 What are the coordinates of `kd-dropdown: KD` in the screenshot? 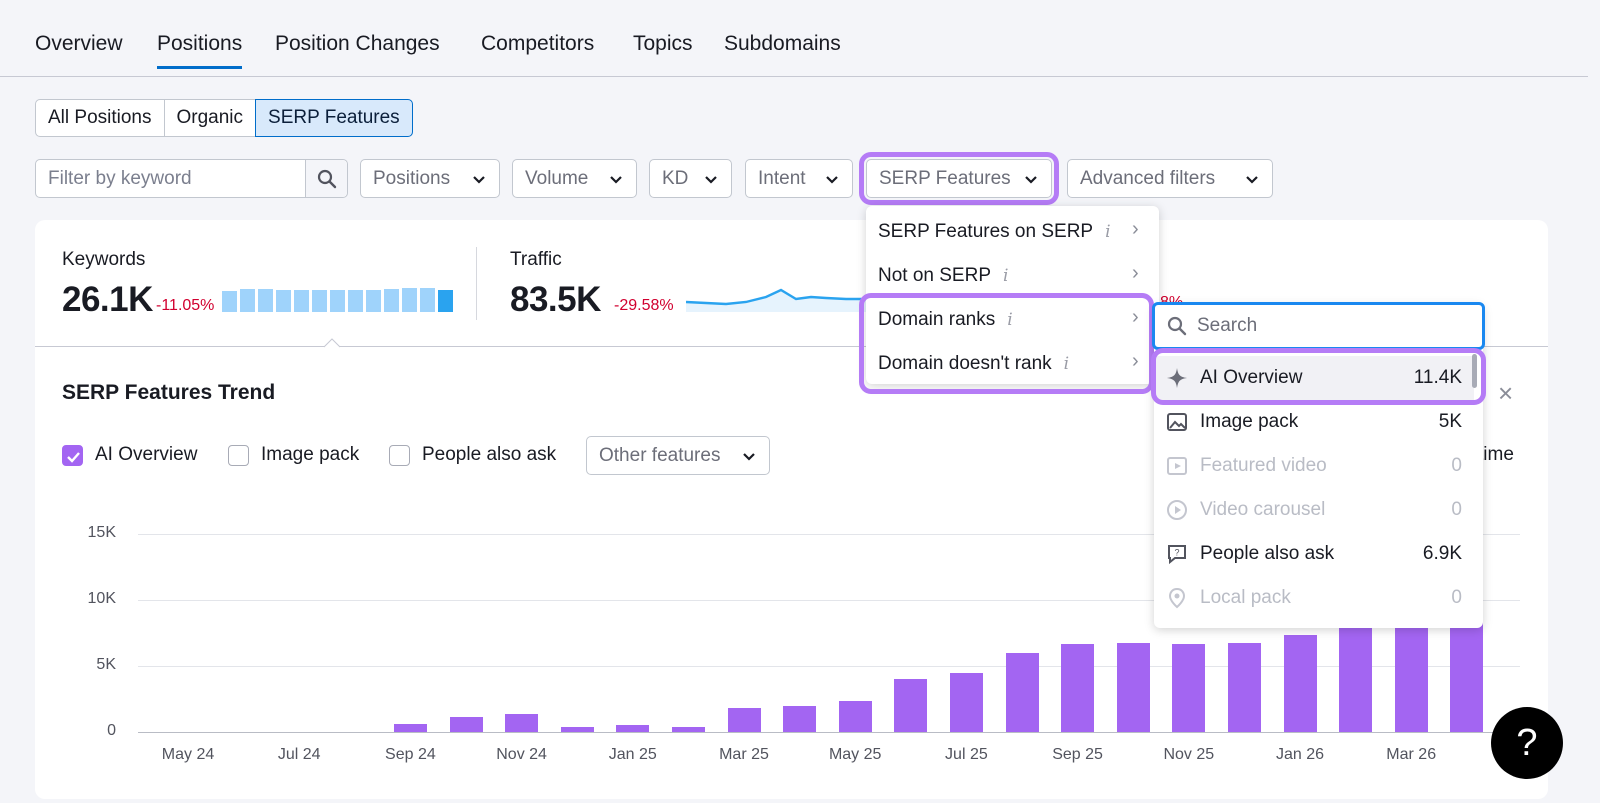 It's located at (690, 178).